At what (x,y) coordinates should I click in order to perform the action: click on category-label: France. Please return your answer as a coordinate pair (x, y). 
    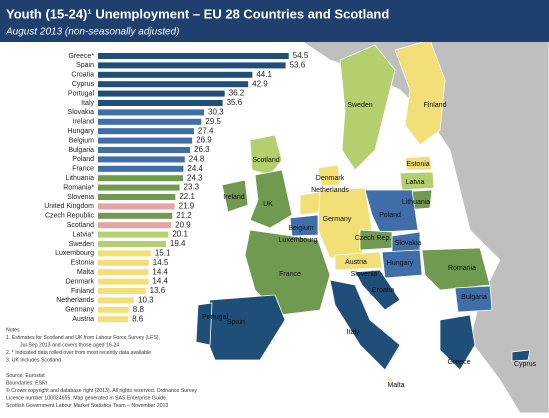
    Looking at the image, I should click on (83, 169).